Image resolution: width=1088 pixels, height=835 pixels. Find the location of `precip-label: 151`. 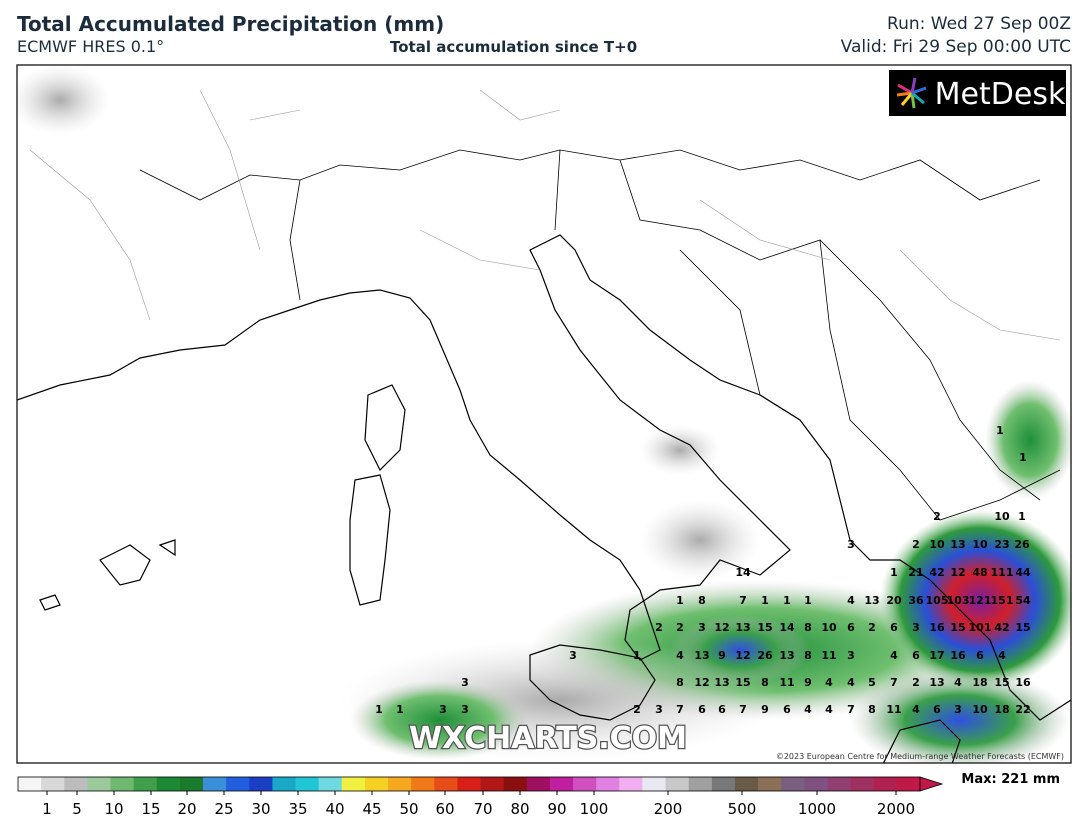

precip-label: 151 is located at coordinates (1002, 600).